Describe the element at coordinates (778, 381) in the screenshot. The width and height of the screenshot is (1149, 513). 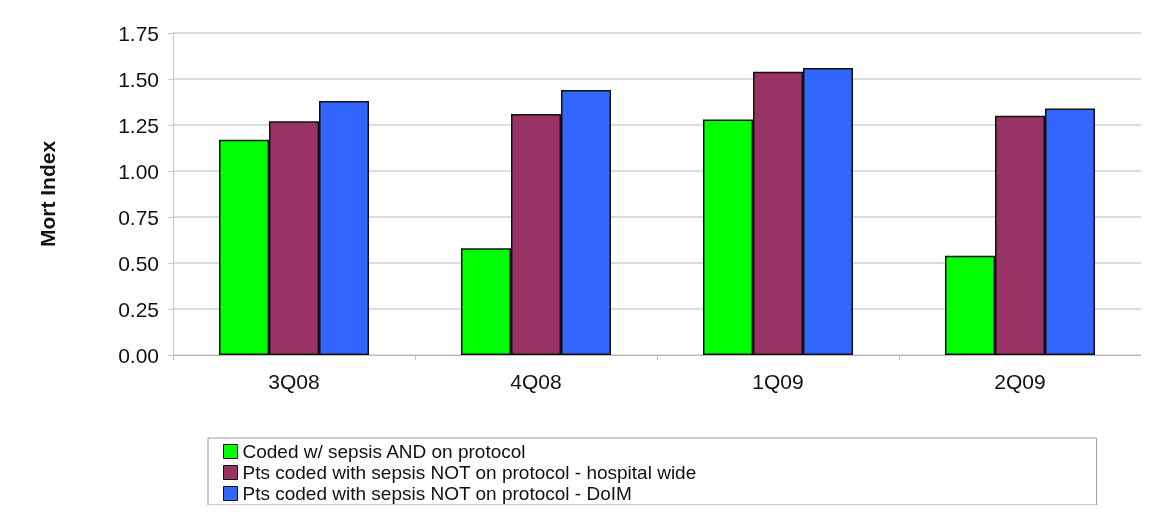
I see `x-tick-label: 1Q09` at that location.